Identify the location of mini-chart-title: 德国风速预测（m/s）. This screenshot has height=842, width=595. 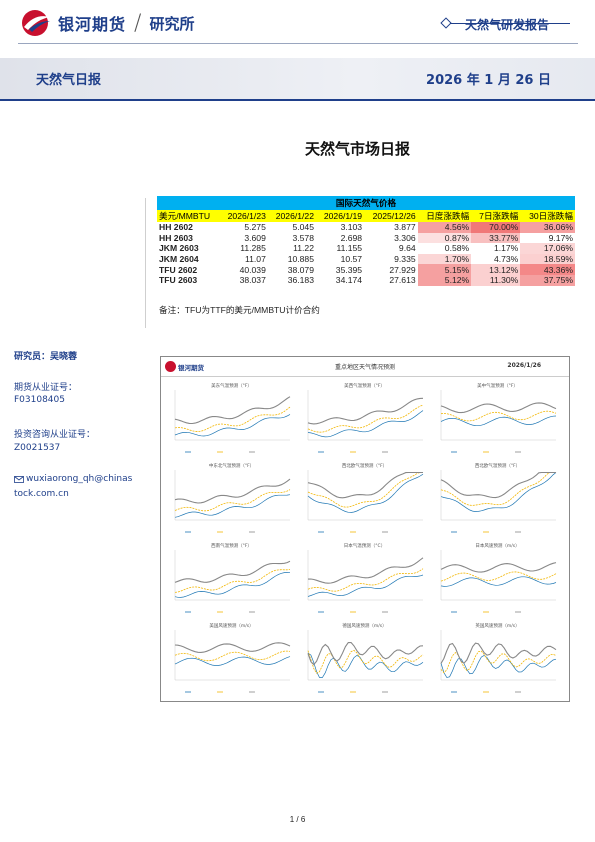
(364, 625).